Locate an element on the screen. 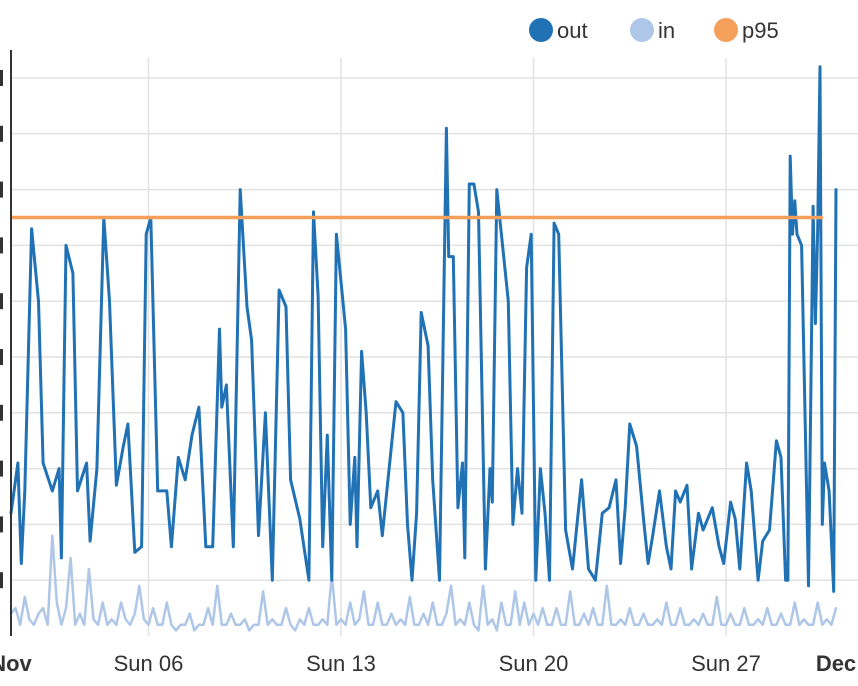 This screenshot has width=858, height=686. legend-item-p95: p95 is located at coordinates (746, 30).